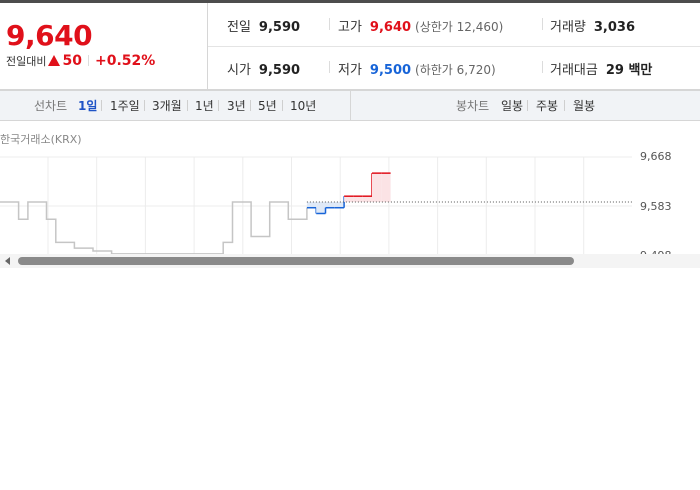 The width and height of the screenshot is (700, 490). Describe the element at coordinates (512, 106) in the screenshot. I see `tab-daily-candle: 일봉` at that location.